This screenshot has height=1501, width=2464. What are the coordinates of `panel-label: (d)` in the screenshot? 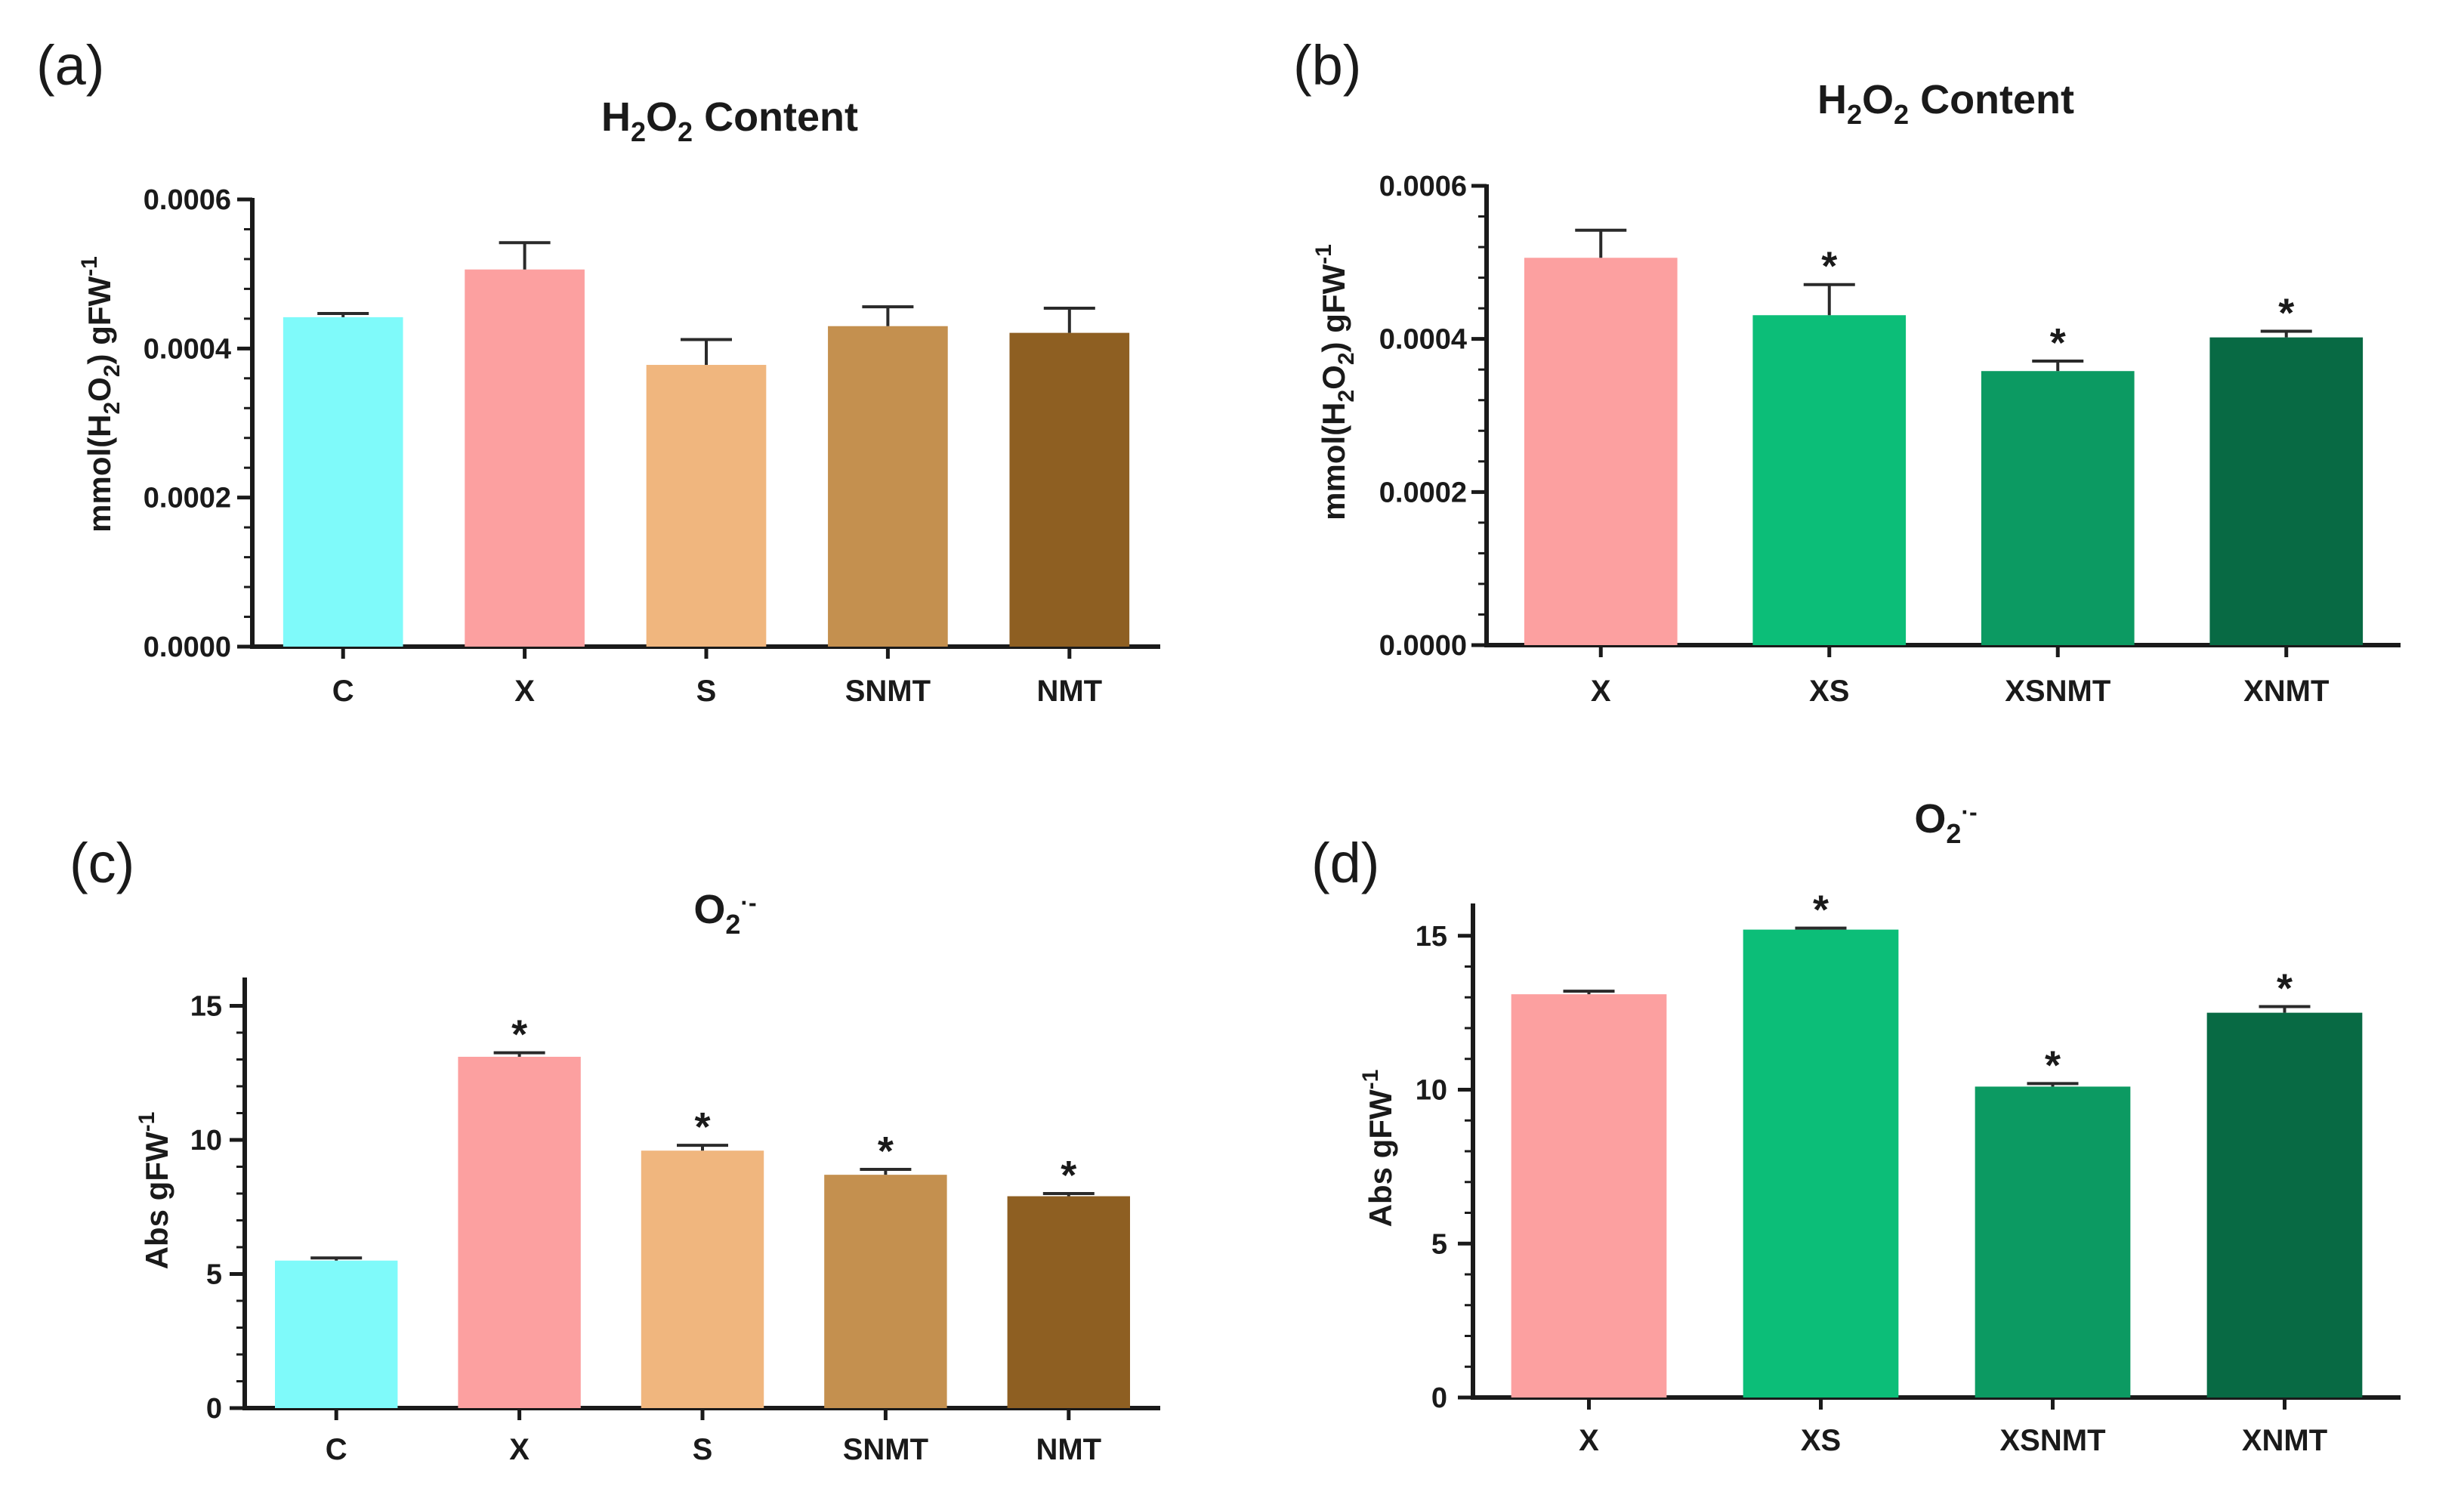 It's located at (1345, 863).